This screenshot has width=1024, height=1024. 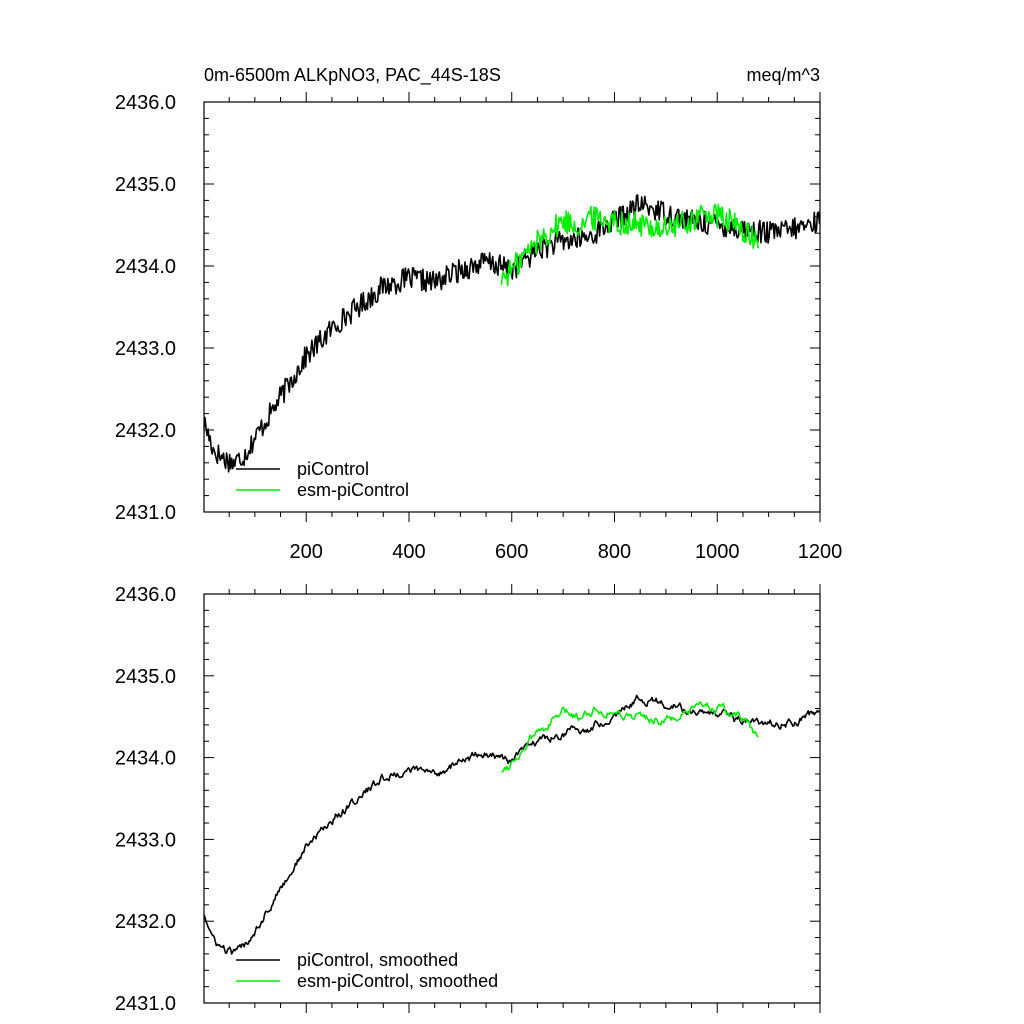 I want to click on legend-label: esm-piControl, so click(x=353, y=490).